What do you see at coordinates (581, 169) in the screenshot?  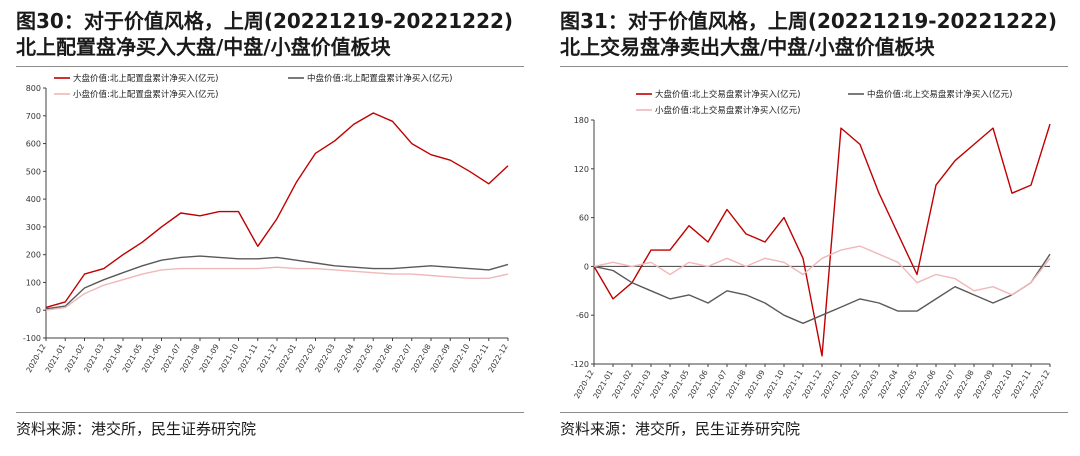 I see `y-tick-label: 120` at bounding box center [581, 169].